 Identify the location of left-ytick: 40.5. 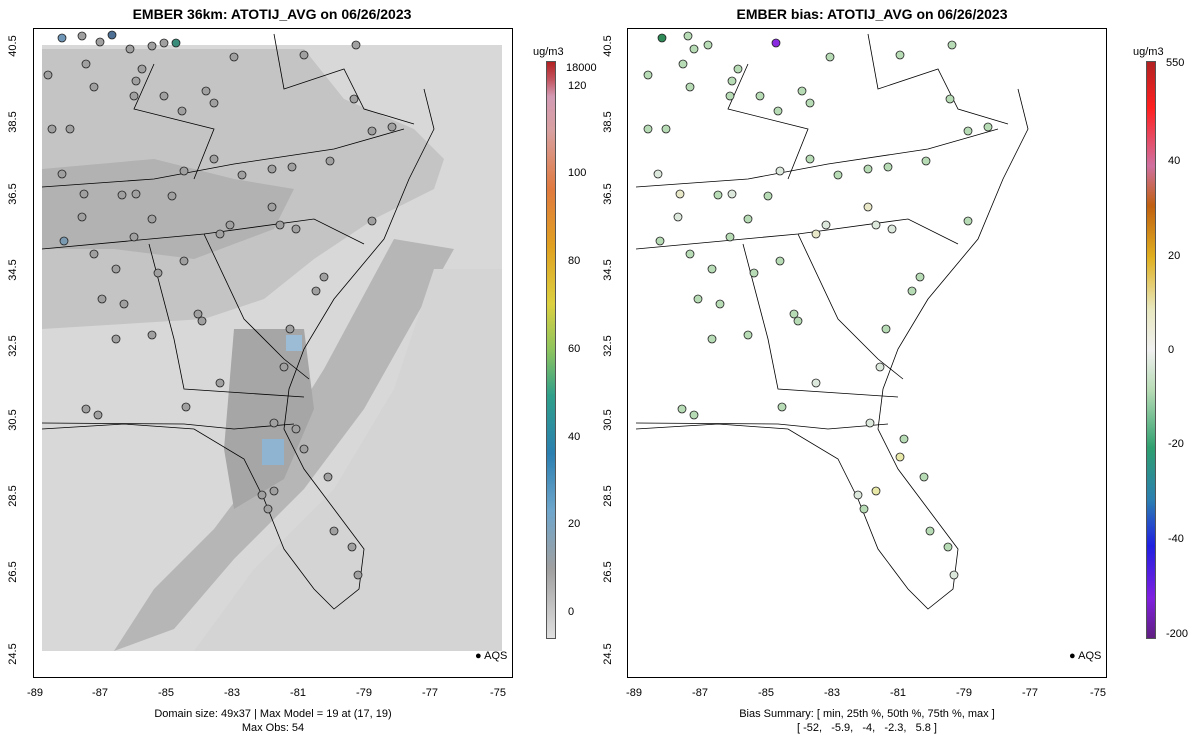
(13, 46).